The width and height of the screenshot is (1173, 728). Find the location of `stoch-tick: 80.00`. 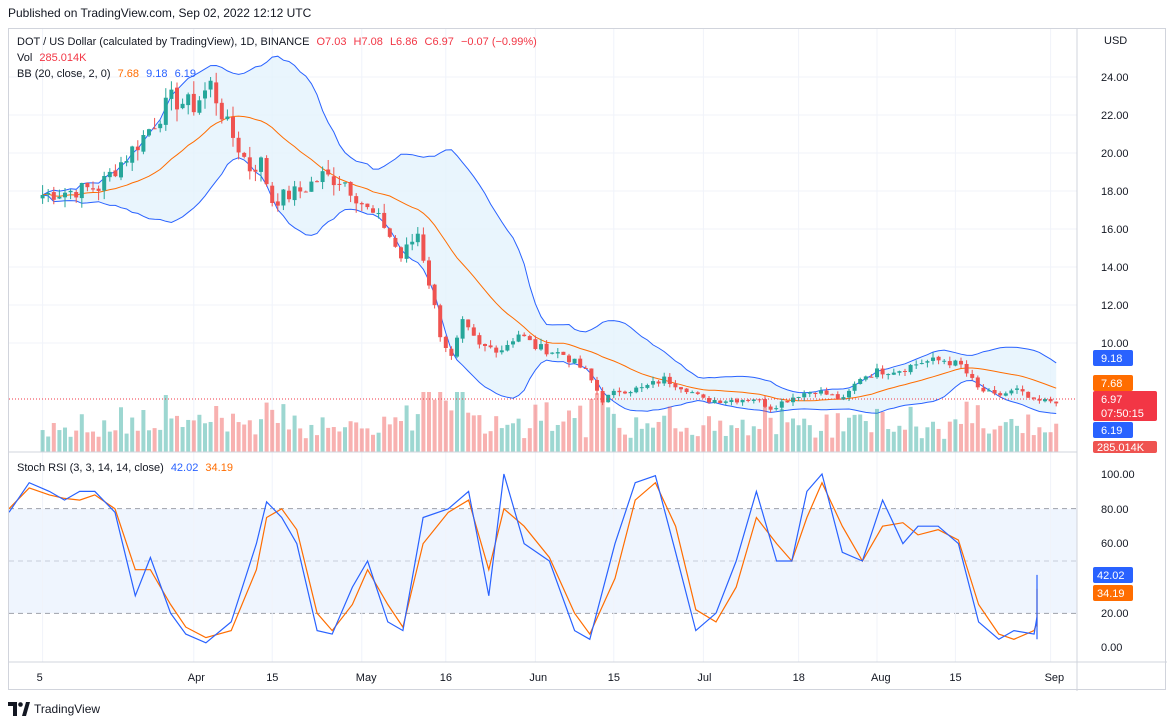

stoch-tick: 80.00 is located at coordinates (1115, 510).